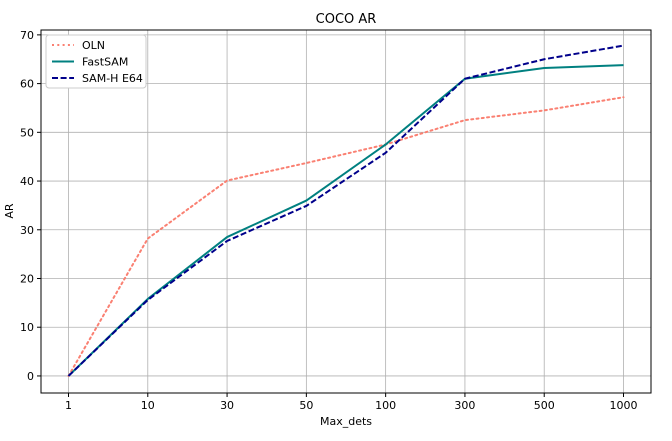  What do you see at coordinates (93, 45) in the screenshot?
I see `legend-label-oln: OLN` at bounding box center [93, 45].